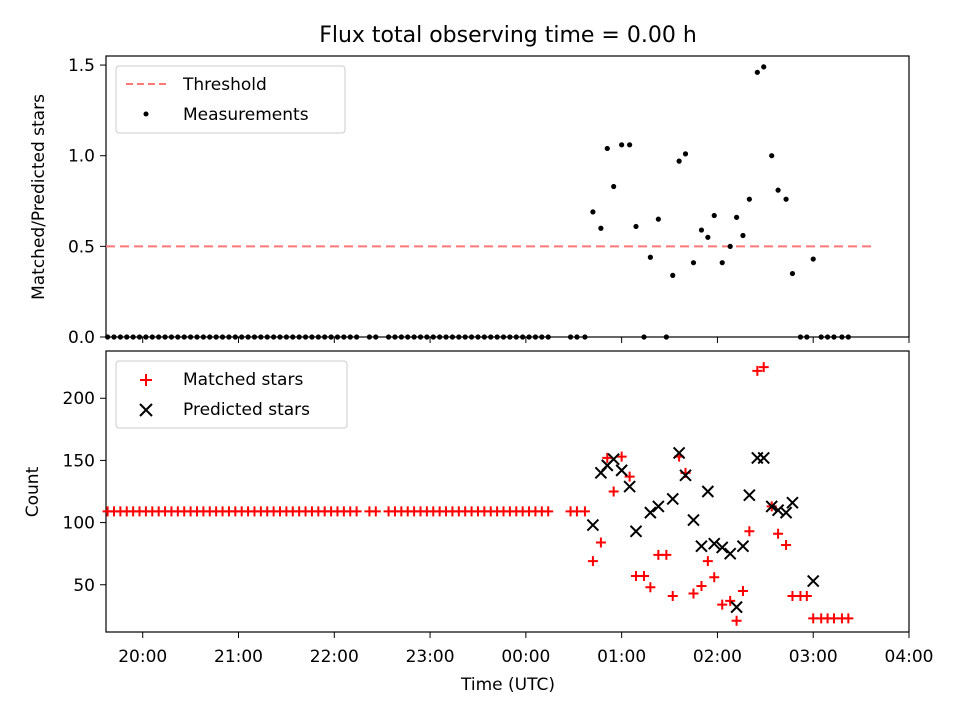 The width and height of the screenshot is (960, 724). I want to click on top-legend-box, so click(230, 99).